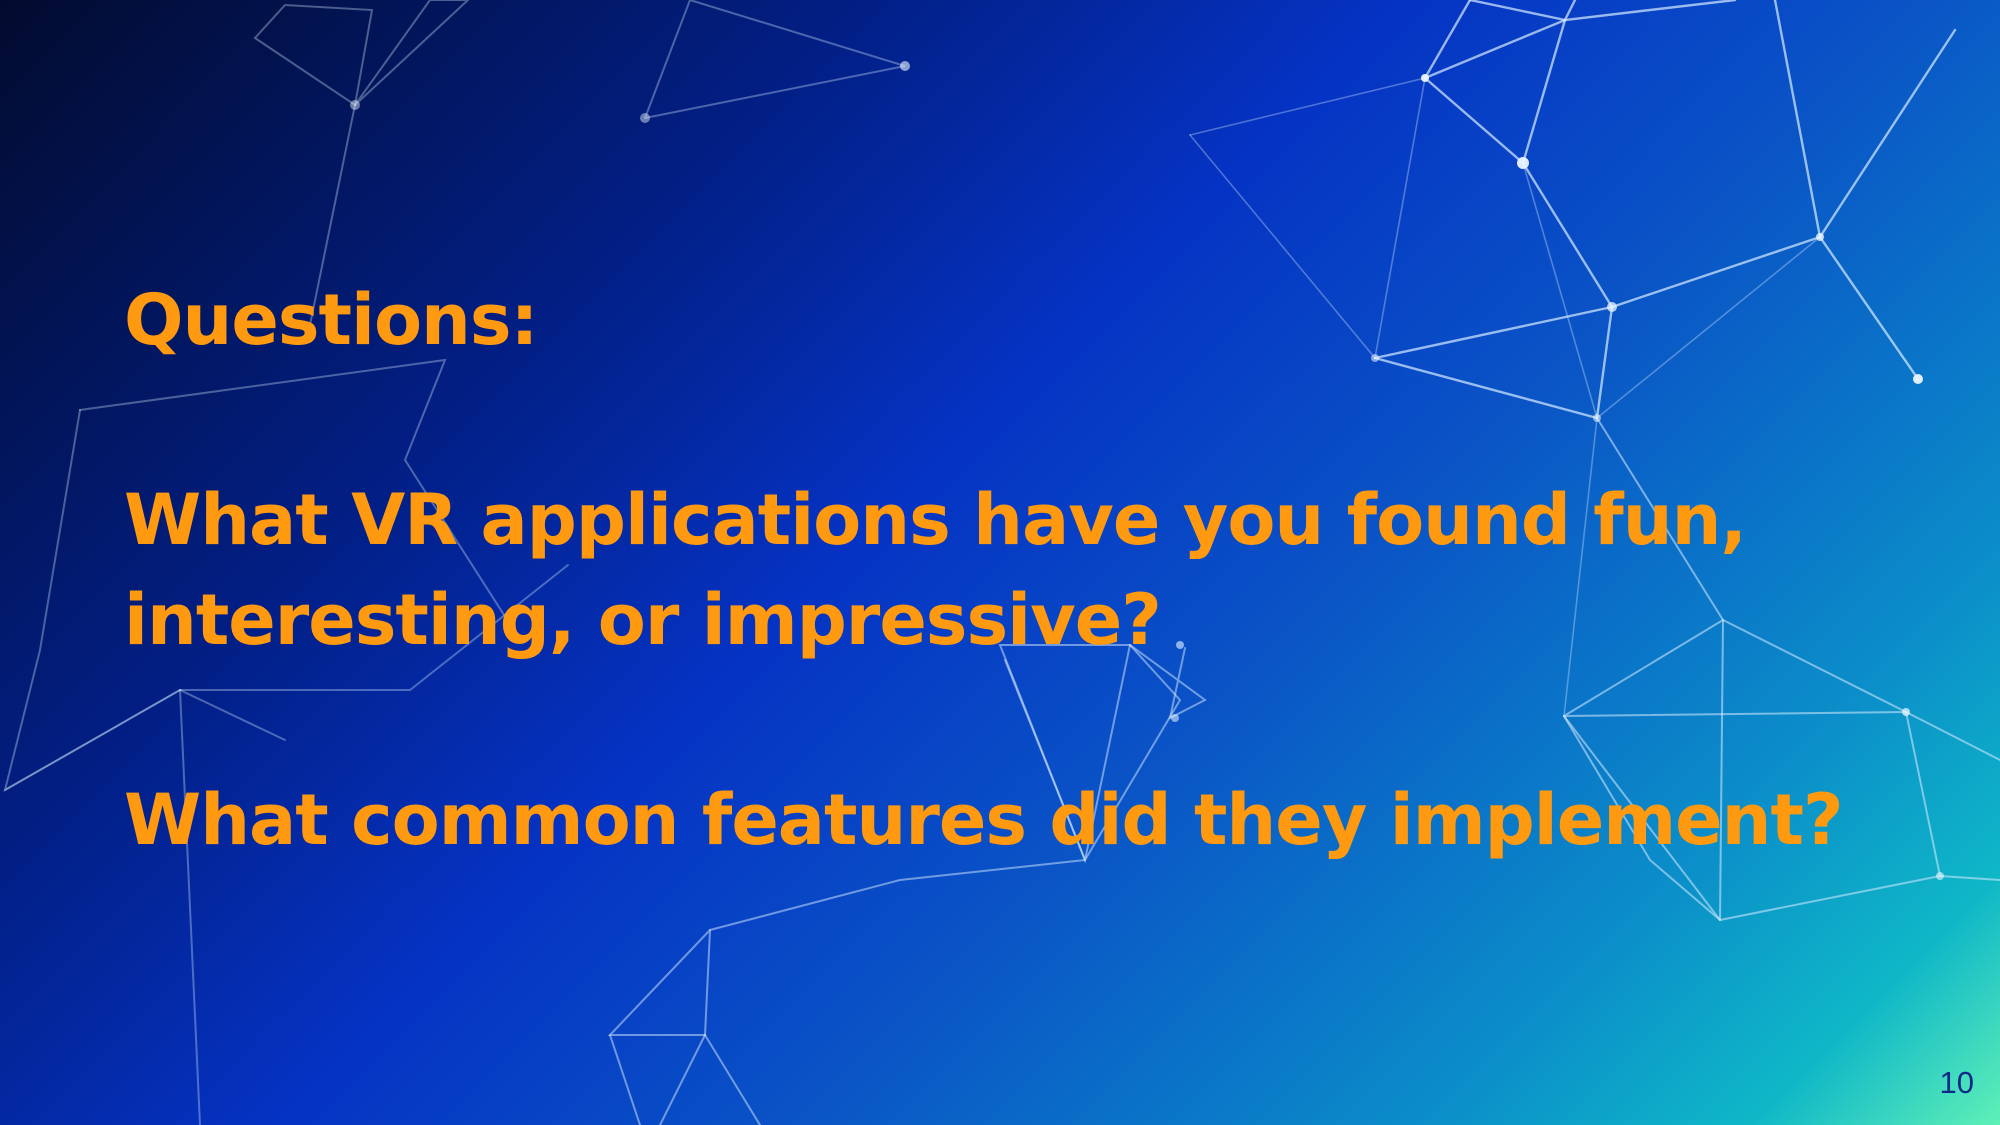  What do you see at coordinates (643, 620) in the screenshot?
I see `question-1-line-2: interesting, or impressive?` at bounding box center [643, 620].